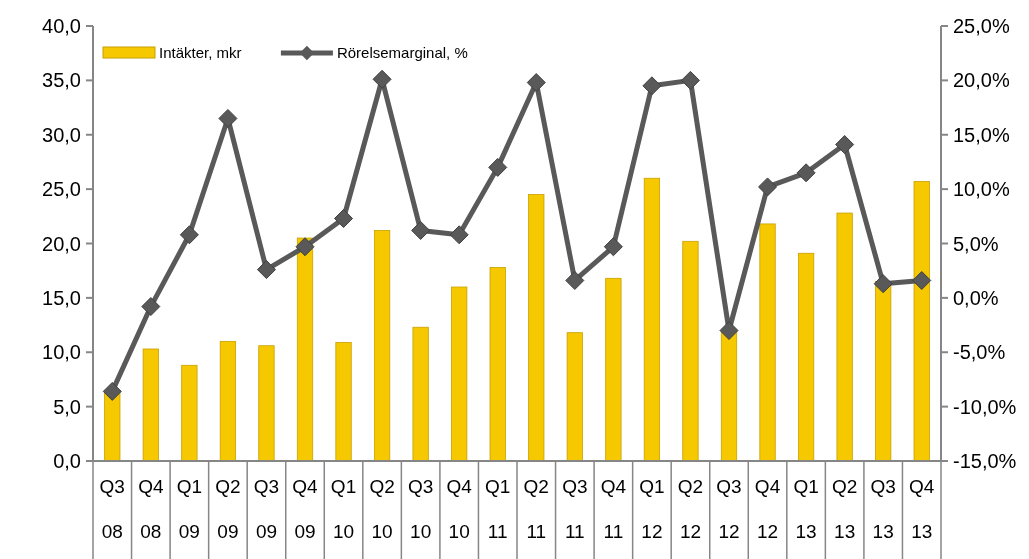 This screenshot has width=1029, height=559. Describe the element at coordinates (806, 509) in the screenshot. I see `category-label: Q1 13` at that location.